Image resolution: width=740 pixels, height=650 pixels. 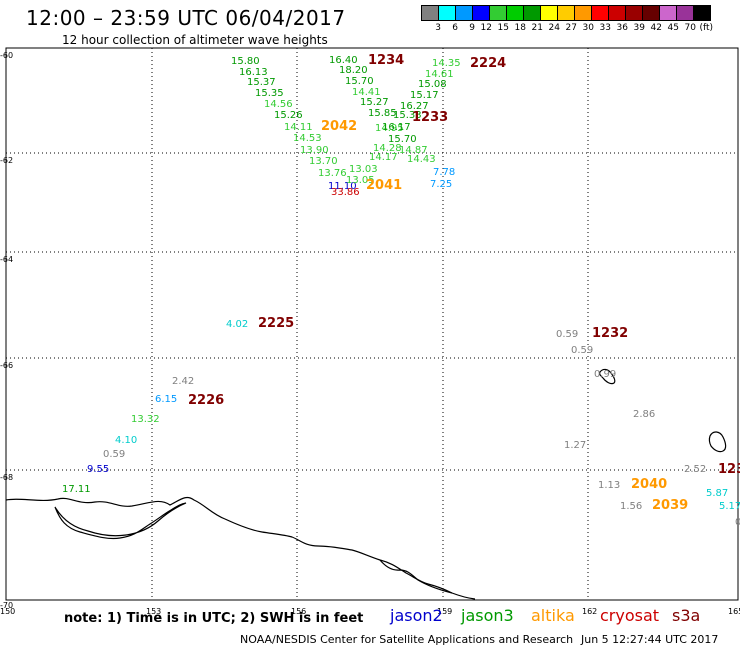 What do you see at coordinates (644, 414) in the screenshot?
I see `wave-height-reading: 2.86` at bounding box center [644, 414].